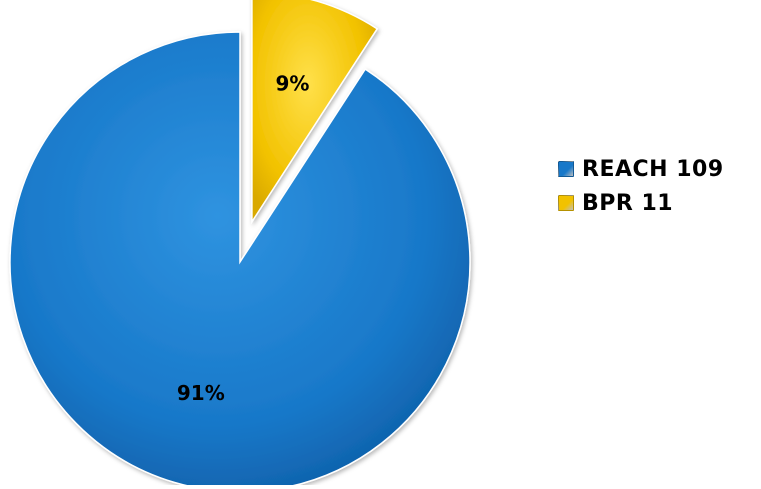  I want to click on legend-item-reach: REACH 109, so click(641, 169).